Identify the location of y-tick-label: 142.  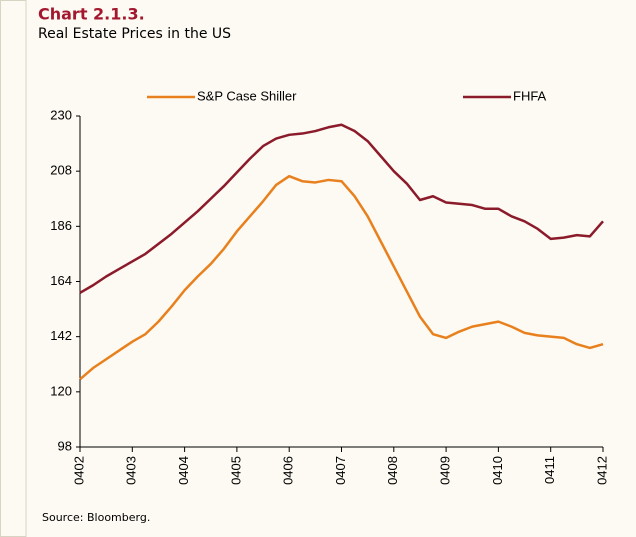
(61, 335).